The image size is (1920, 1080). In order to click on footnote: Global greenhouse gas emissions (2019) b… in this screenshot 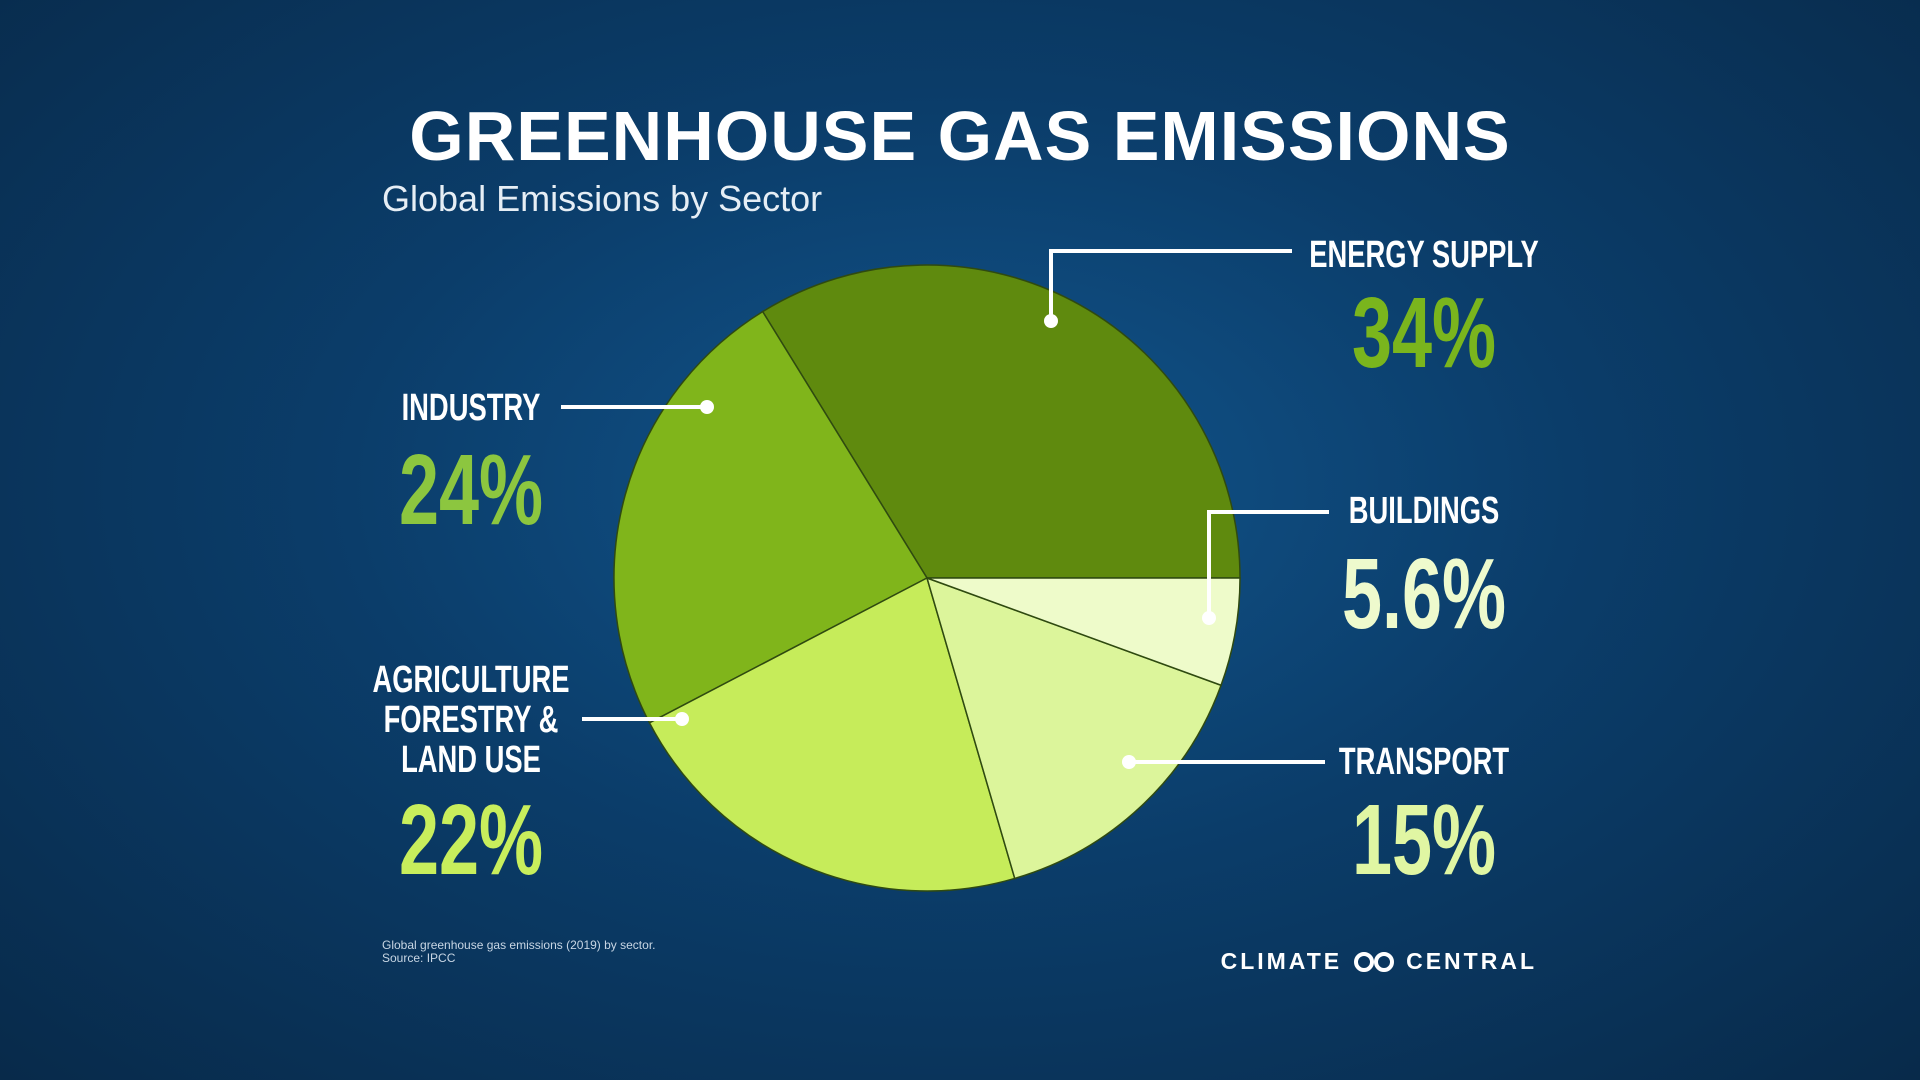, I will do `click(519, 952)`.